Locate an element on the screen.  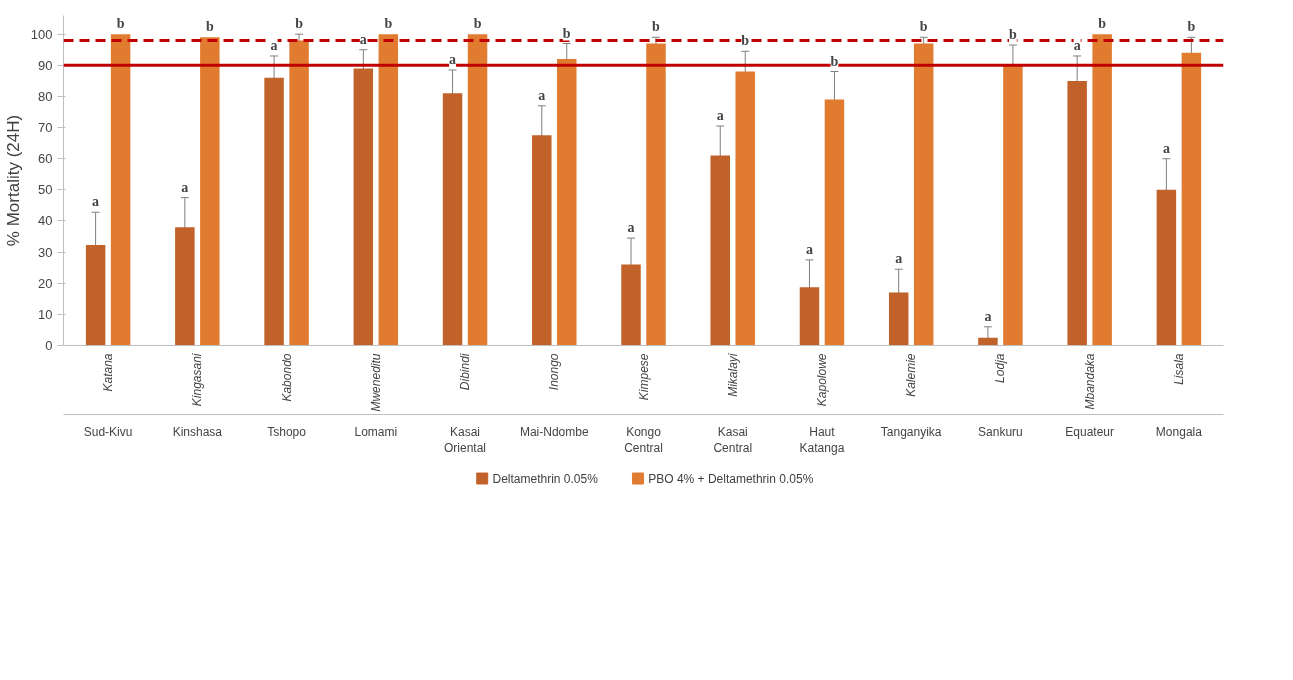
text: Haut Katanga is located at coordinates (822, 440).